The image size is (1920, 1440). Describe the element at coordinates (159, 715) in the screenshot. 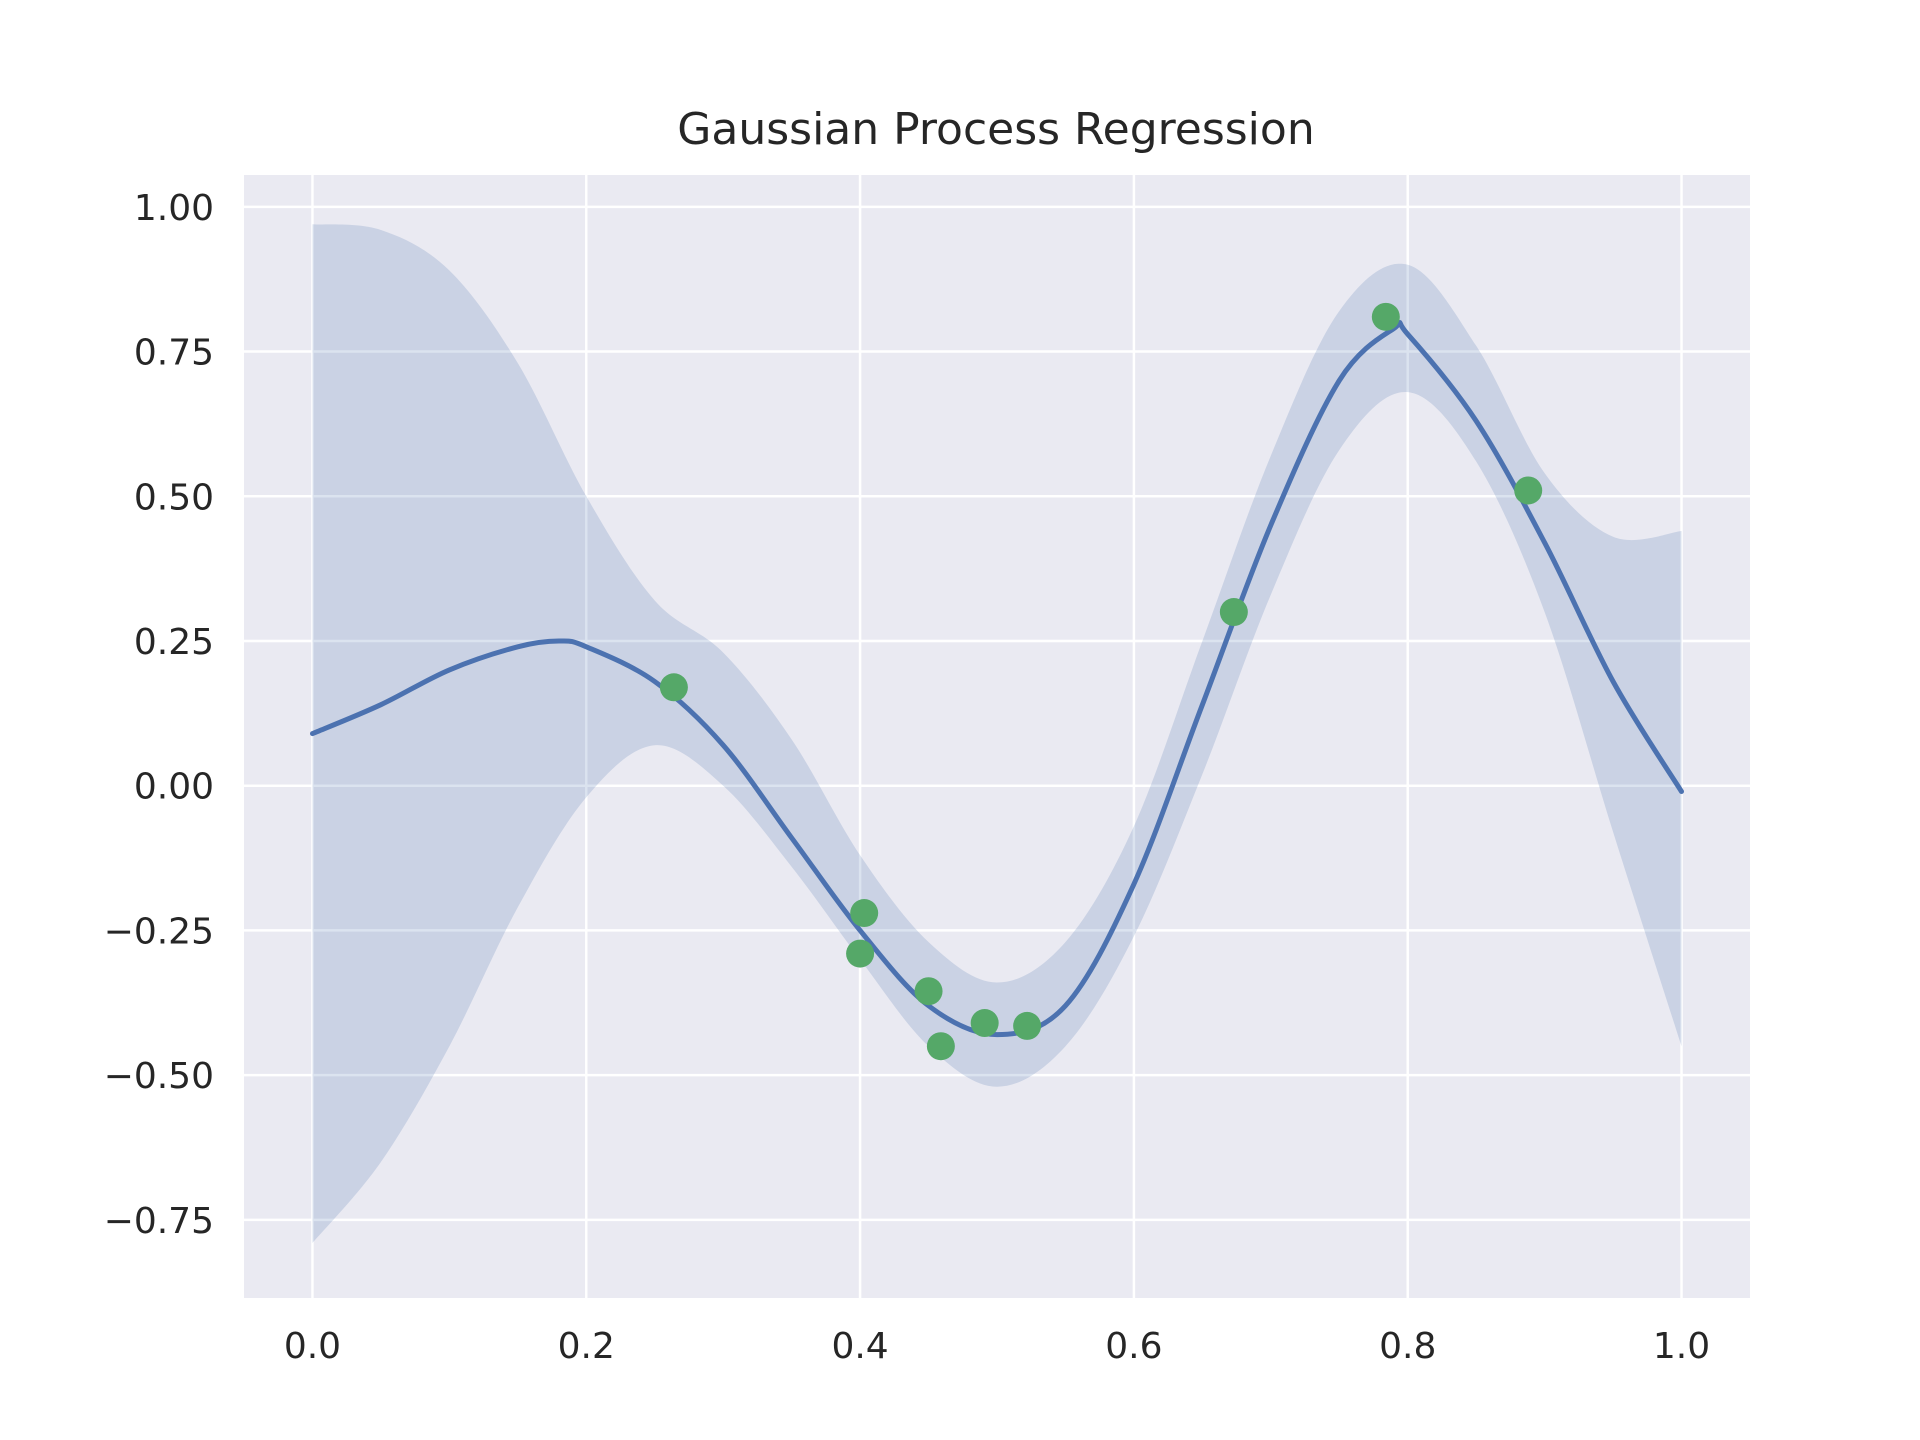

I see `y-tick-labels: 1.00 0.75 0.50 0.25 0.00 −0.25 −0.50 −0.75` at that location.